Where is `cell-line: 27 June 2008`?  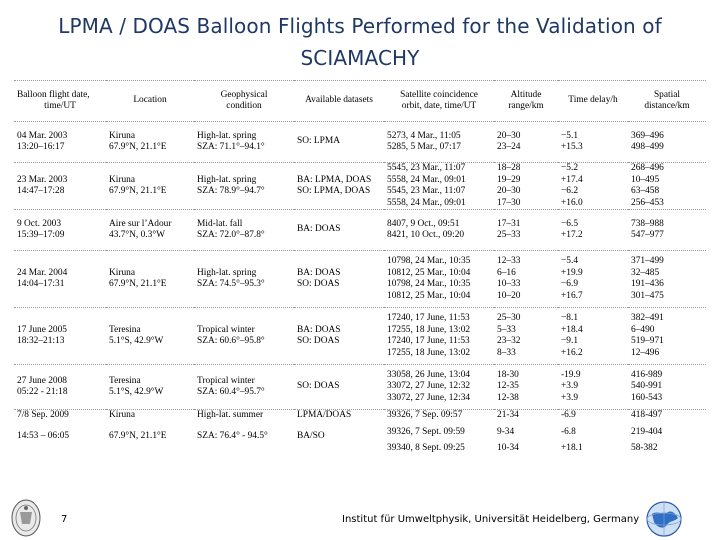
cell-line: 27 June 2008 is located at coordinates (42, 380).